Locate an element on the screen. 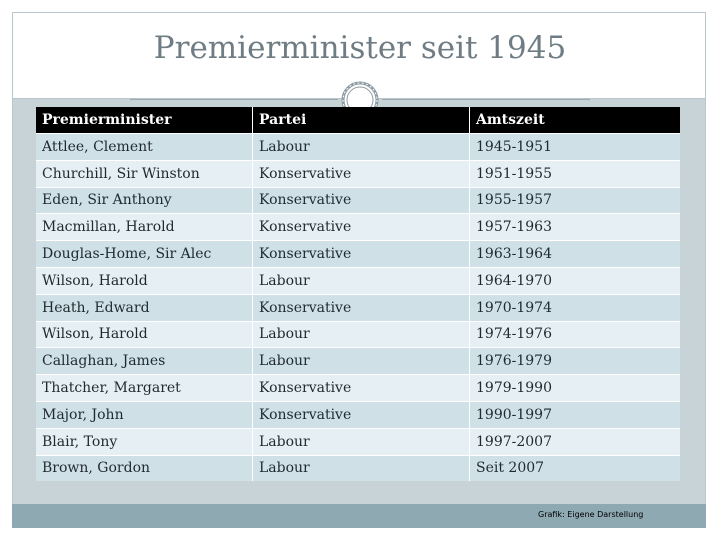  header-premierminister: Premierminister is located at coordinates (144, 120).